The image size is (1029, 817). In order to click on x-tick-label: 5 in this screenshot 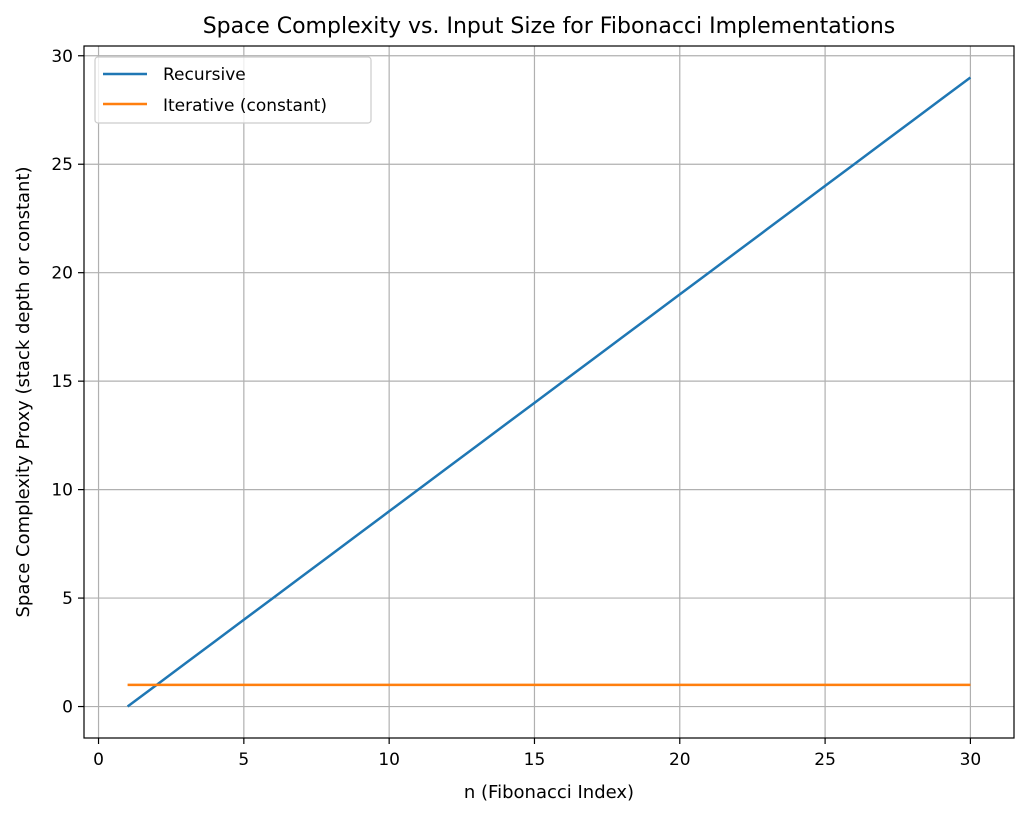, I will do `click(243, 760)`.